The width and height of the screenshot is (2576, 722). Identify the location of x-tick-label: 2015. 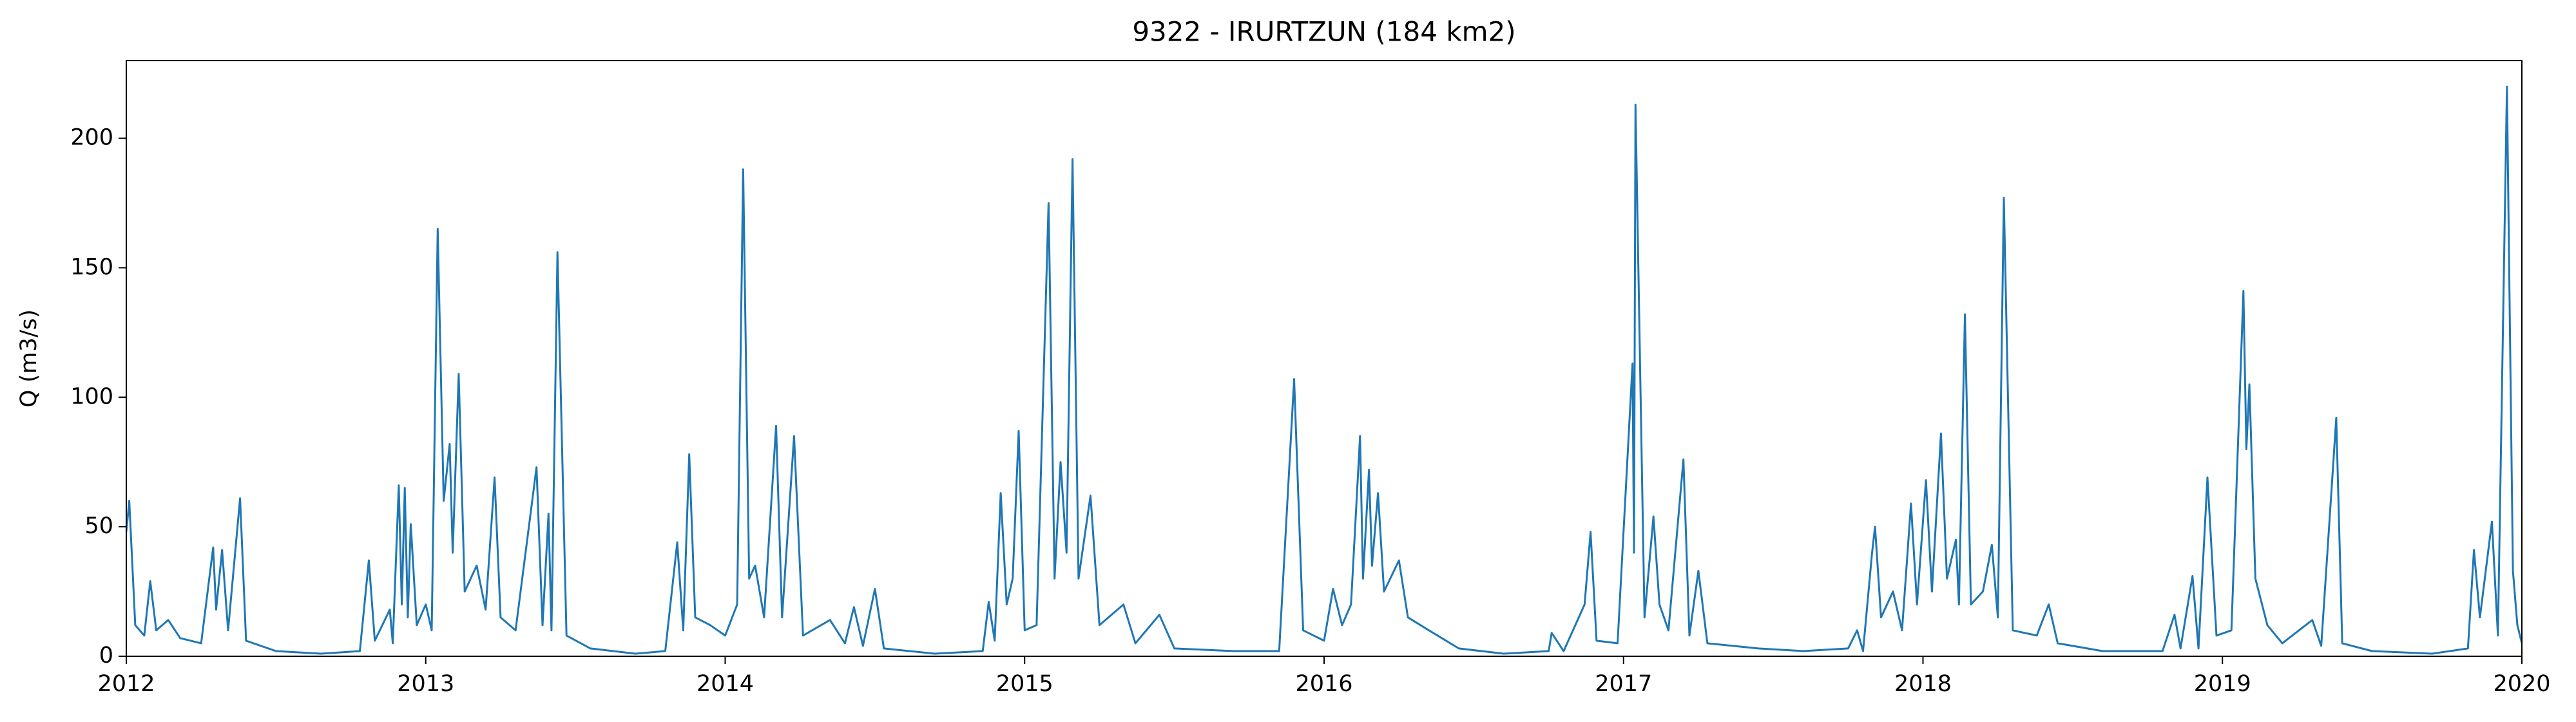
(1024, 684).